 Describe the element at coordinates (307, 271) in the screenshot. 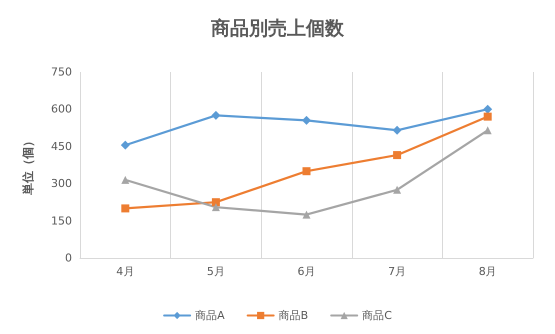

I see `x-tick-label: 6月` at that location.